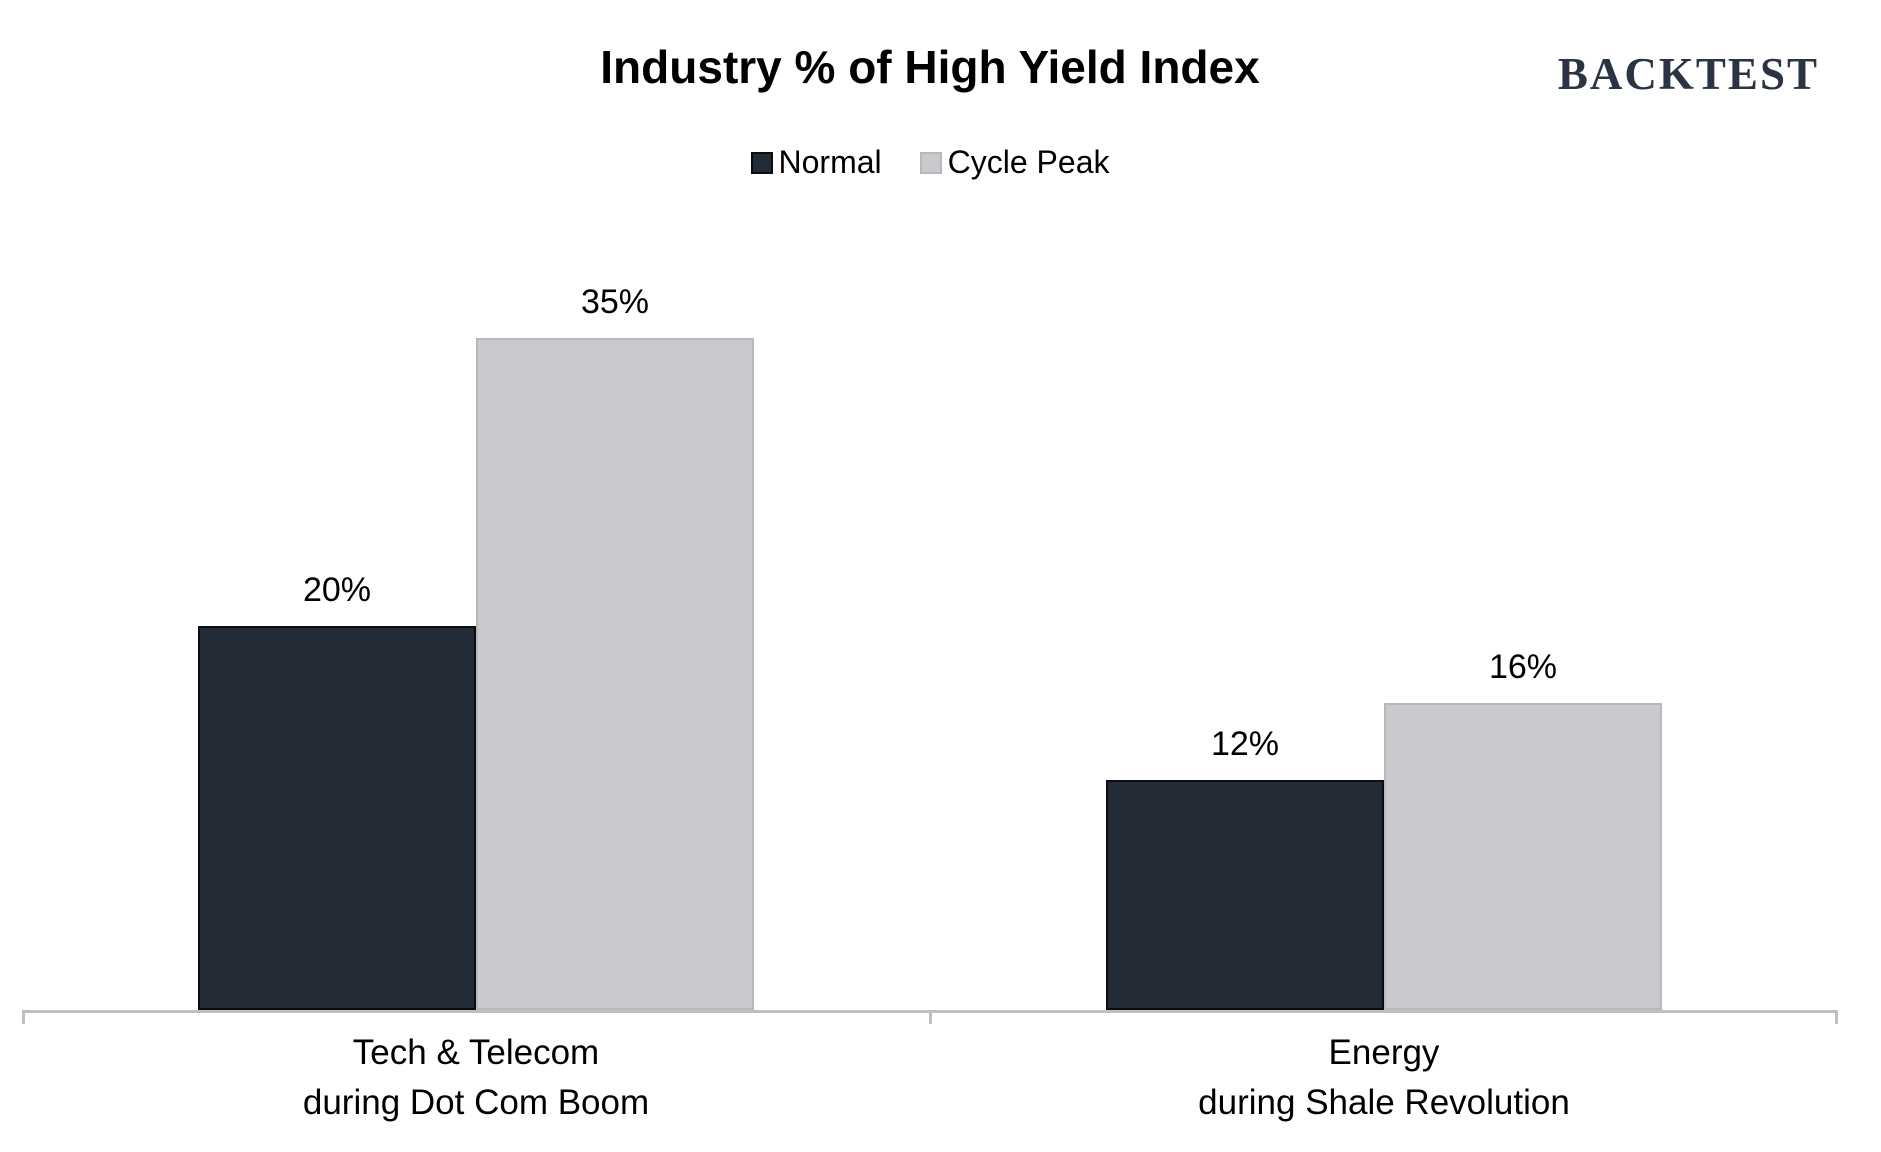 The width and height of the screenshot is (1881, 1152). What do you see at coordinates (1028, 162) in the screenshot?
I see `legend-label-cycle-peak: Cycle Peak` at bounding box center [1028, 162].